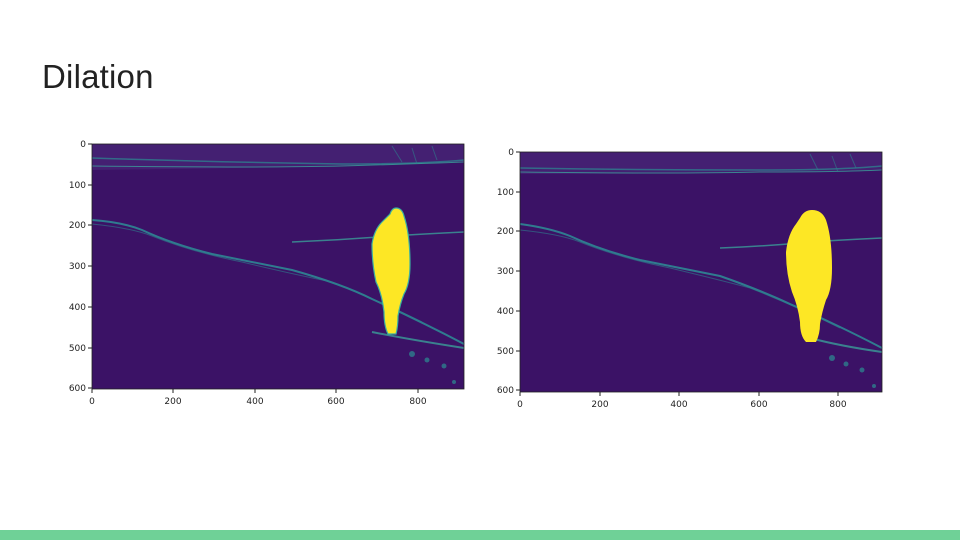 This screenshot has height=540, width=960. Describe the element at coordinates (809, 276) in the screenshot. I see `right-plot-silhouette` at that location.